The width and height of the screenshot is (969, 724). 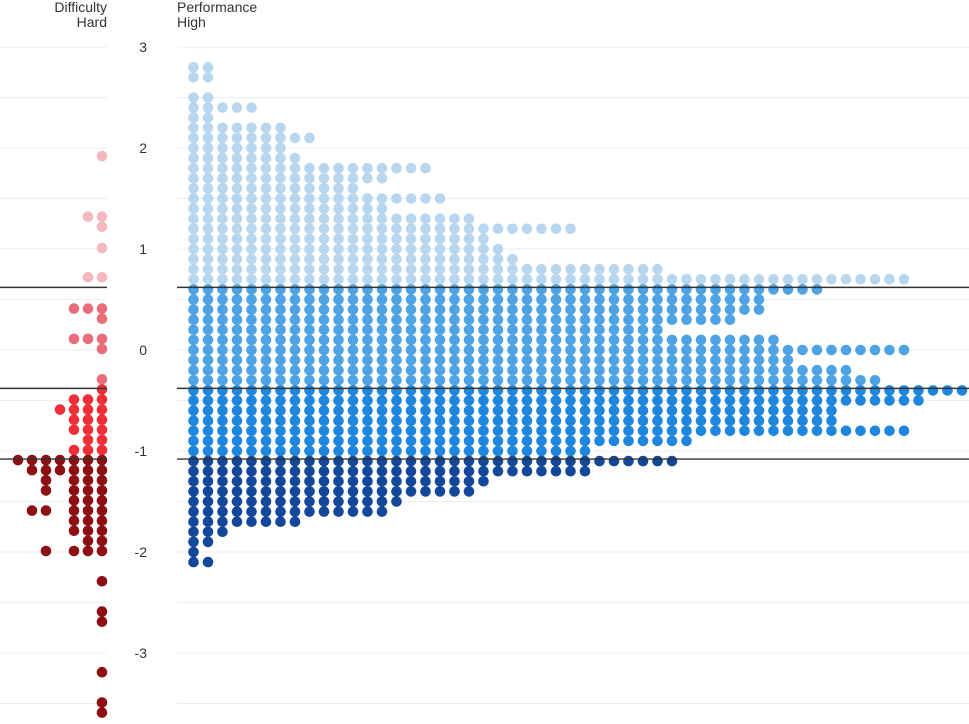 What do you see at coordinates (141, 350) in the screenshot?
I see `y-axis-tick-labels: 3 2 1 0 -1 -2 -3` at bounding box center [141, 350].